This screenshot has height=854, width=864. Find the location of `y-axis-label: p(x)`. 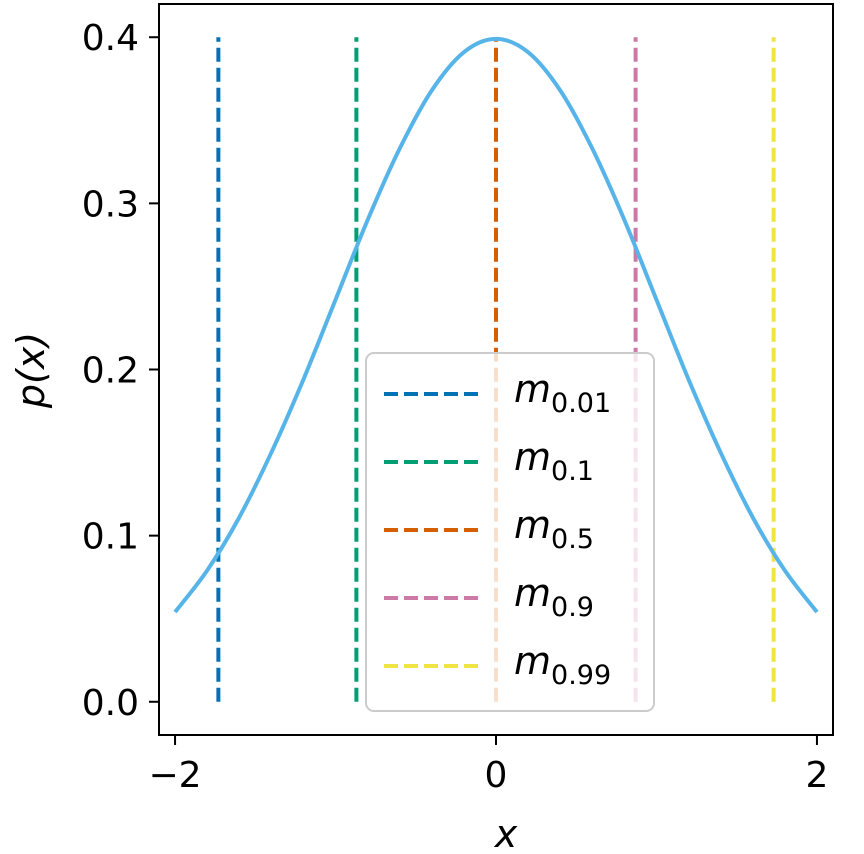

y-axis-label: p(x) is located at coordinates (31, 370).